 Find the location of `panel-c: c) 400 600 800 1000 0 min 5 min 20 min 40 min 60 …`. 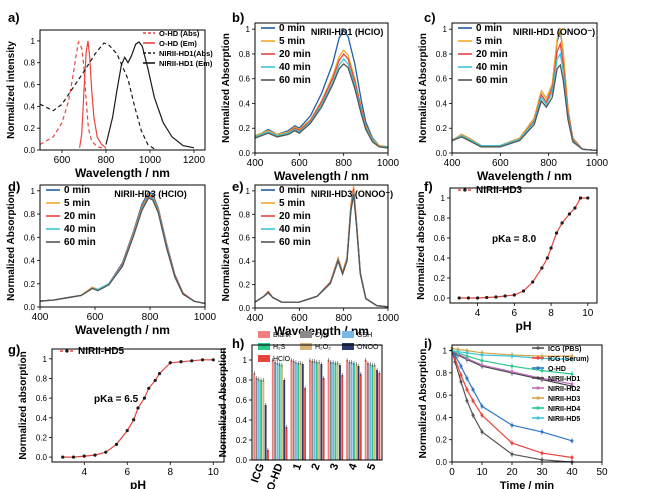

panel-c: c) 400 600 800 1000 0 min 5 min 20 min 40 min 60 … is located at coordinates (513, 96).